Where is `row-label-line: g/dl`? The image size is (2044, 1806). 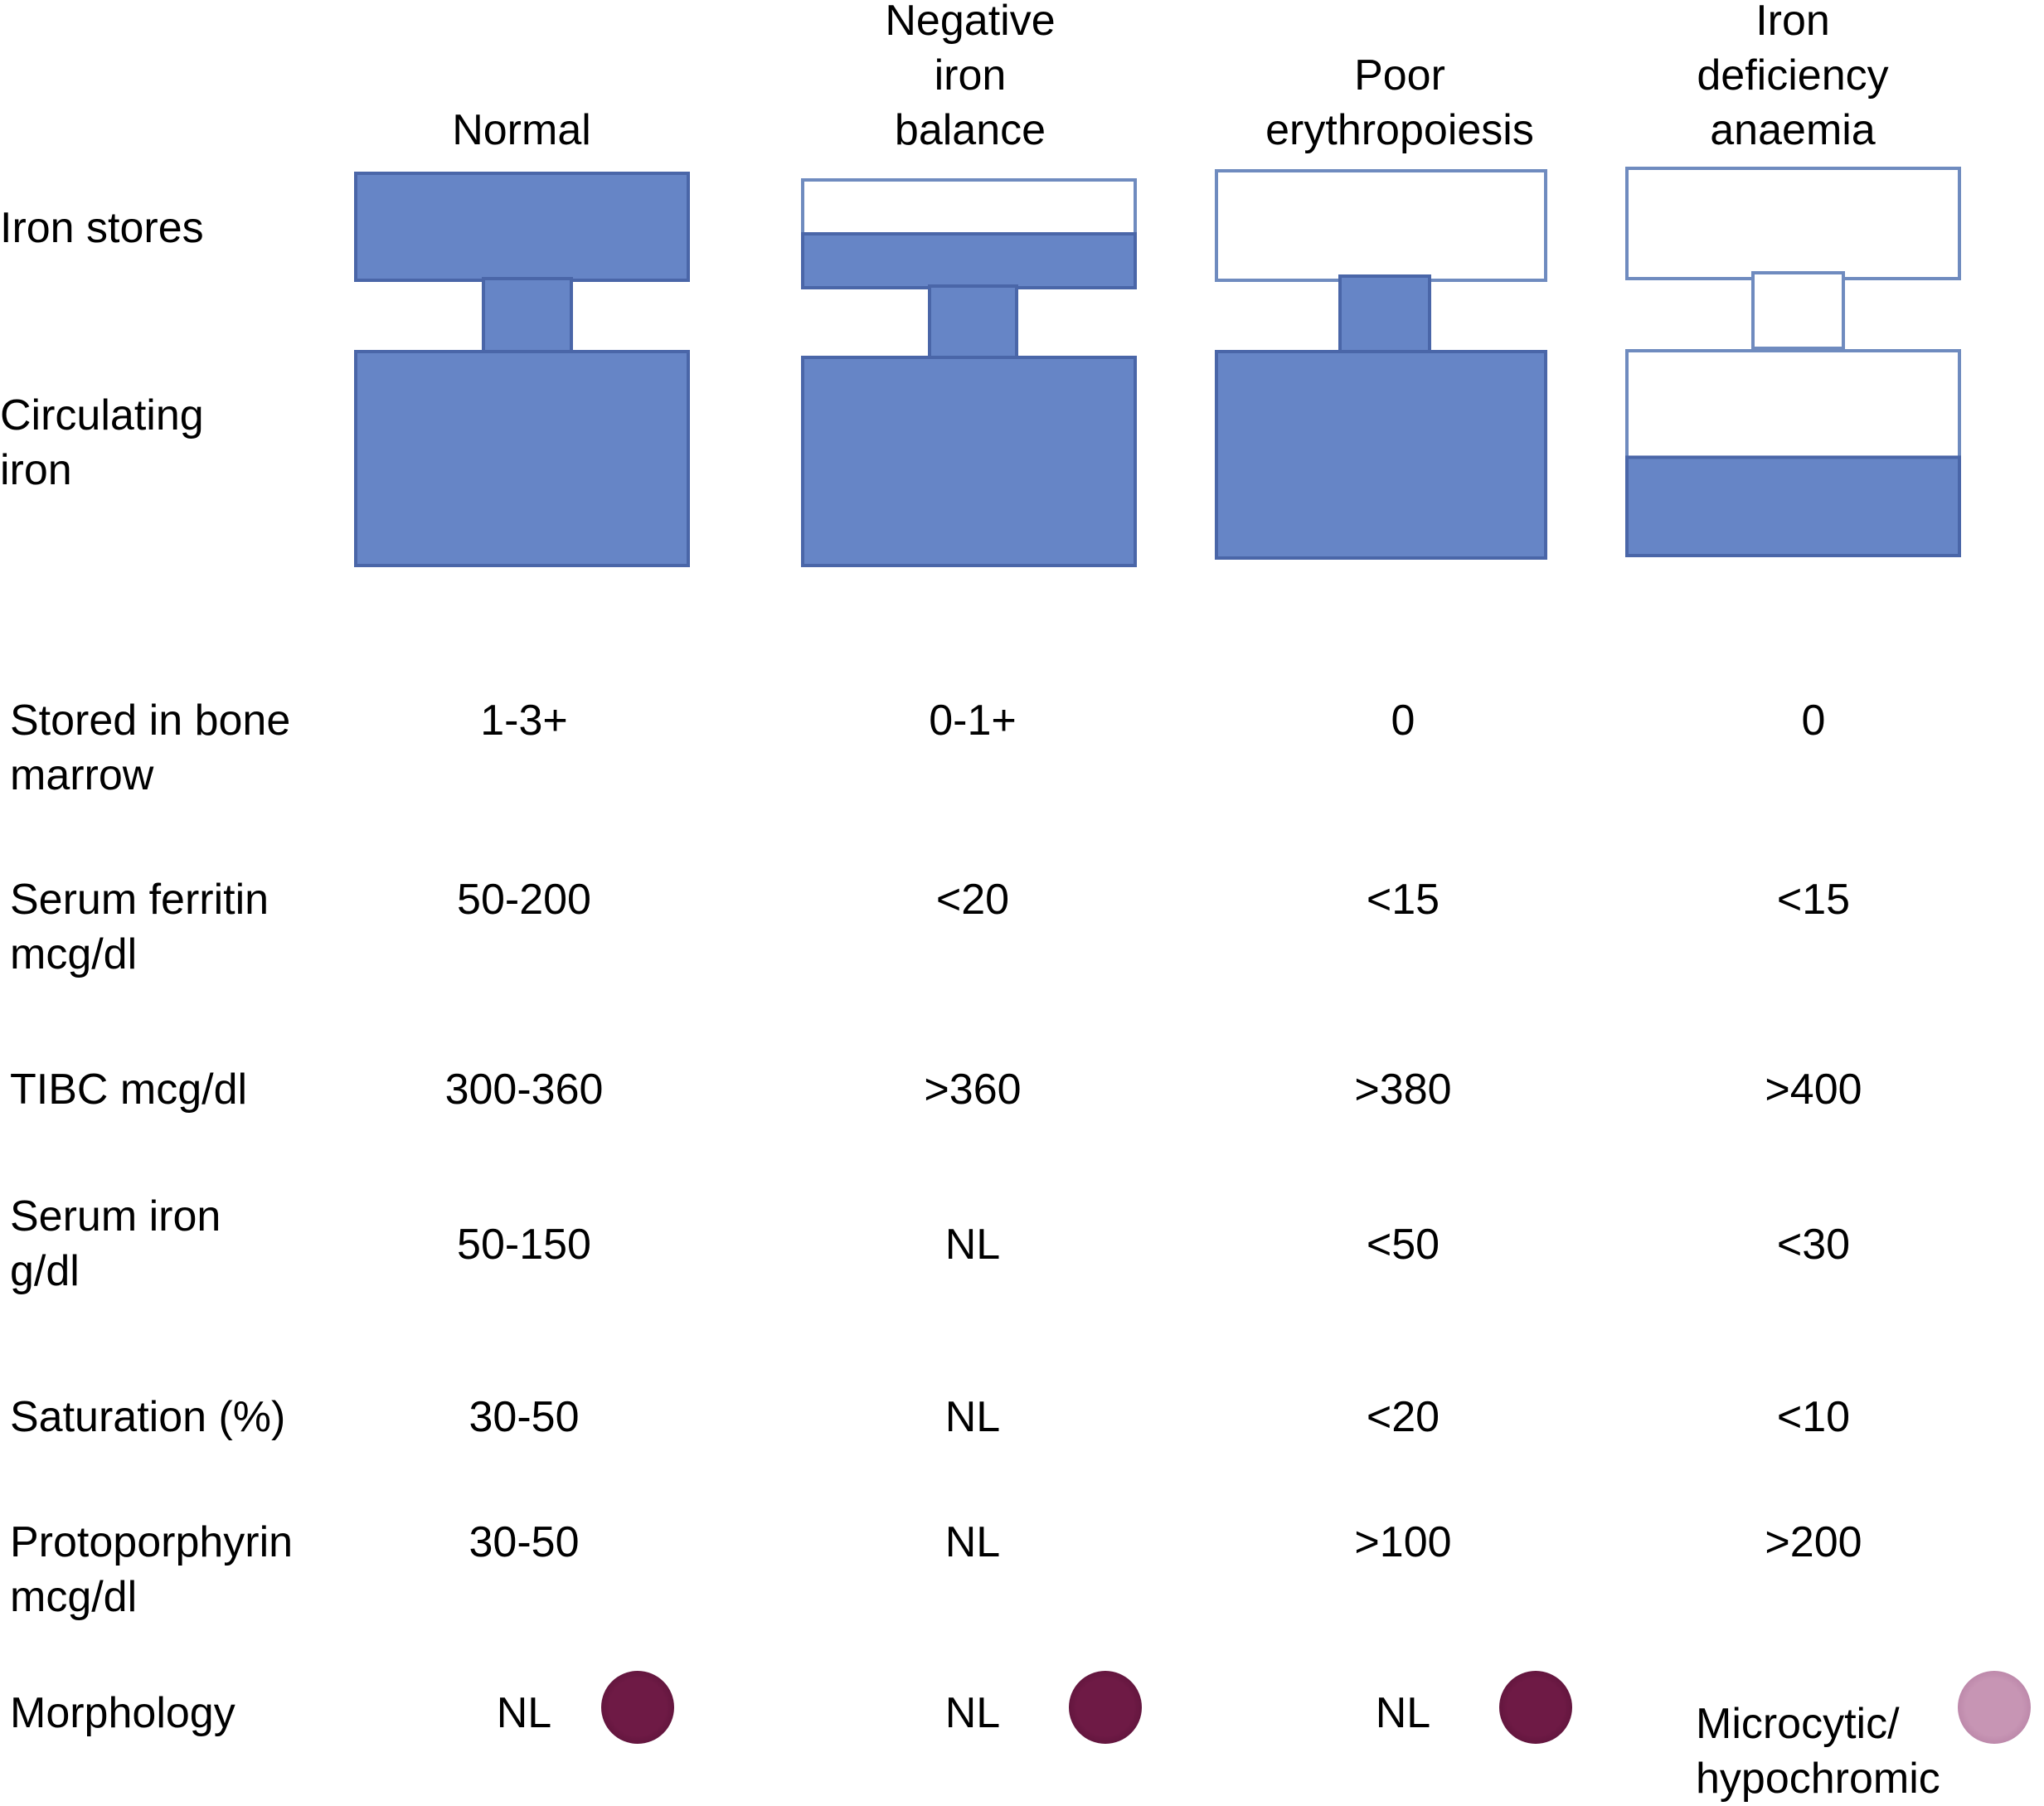
row-label-line: g/dl is located at coordinates (45, 1271).